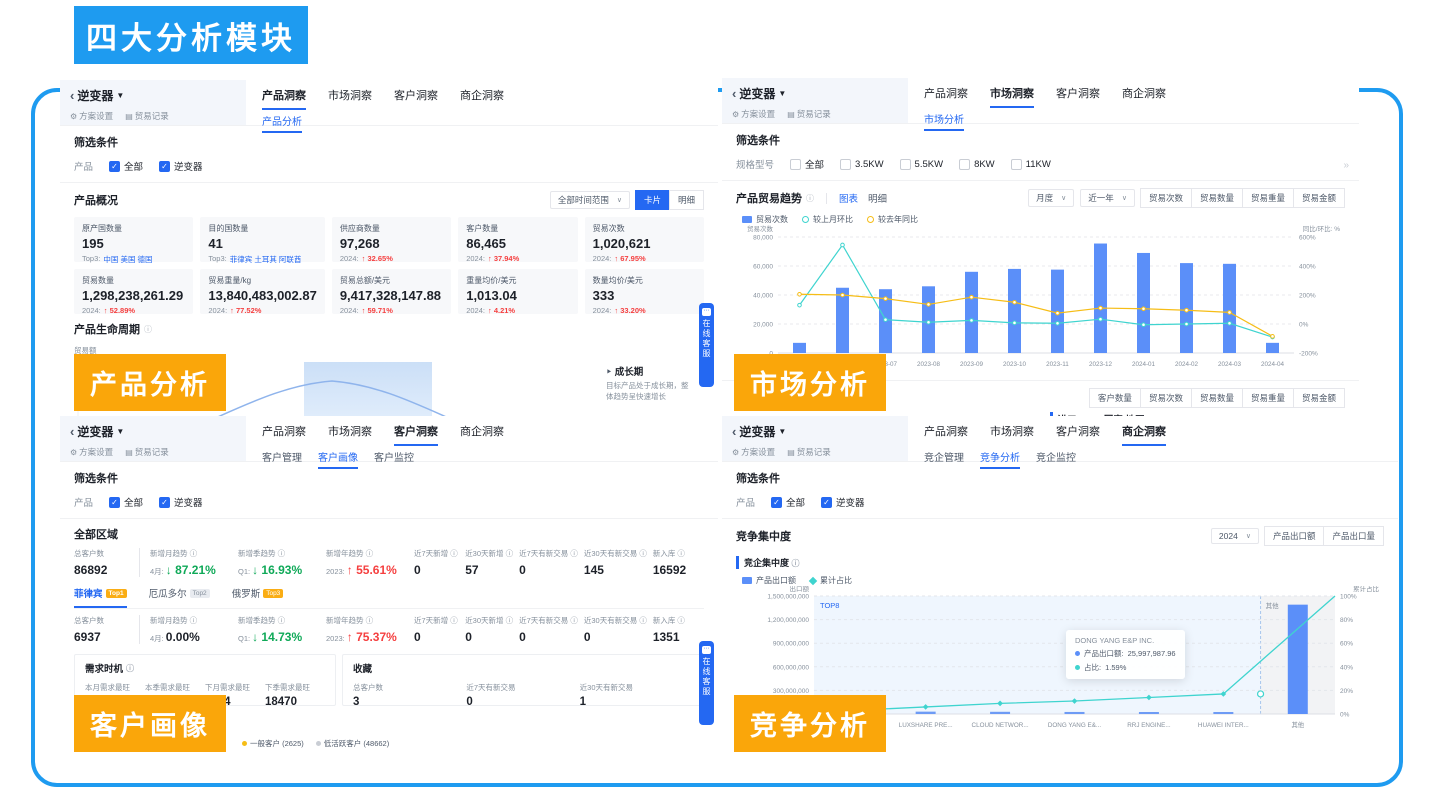  I want to click on legend-item-1: 低活跃客户 (48662), so click(352, 743).